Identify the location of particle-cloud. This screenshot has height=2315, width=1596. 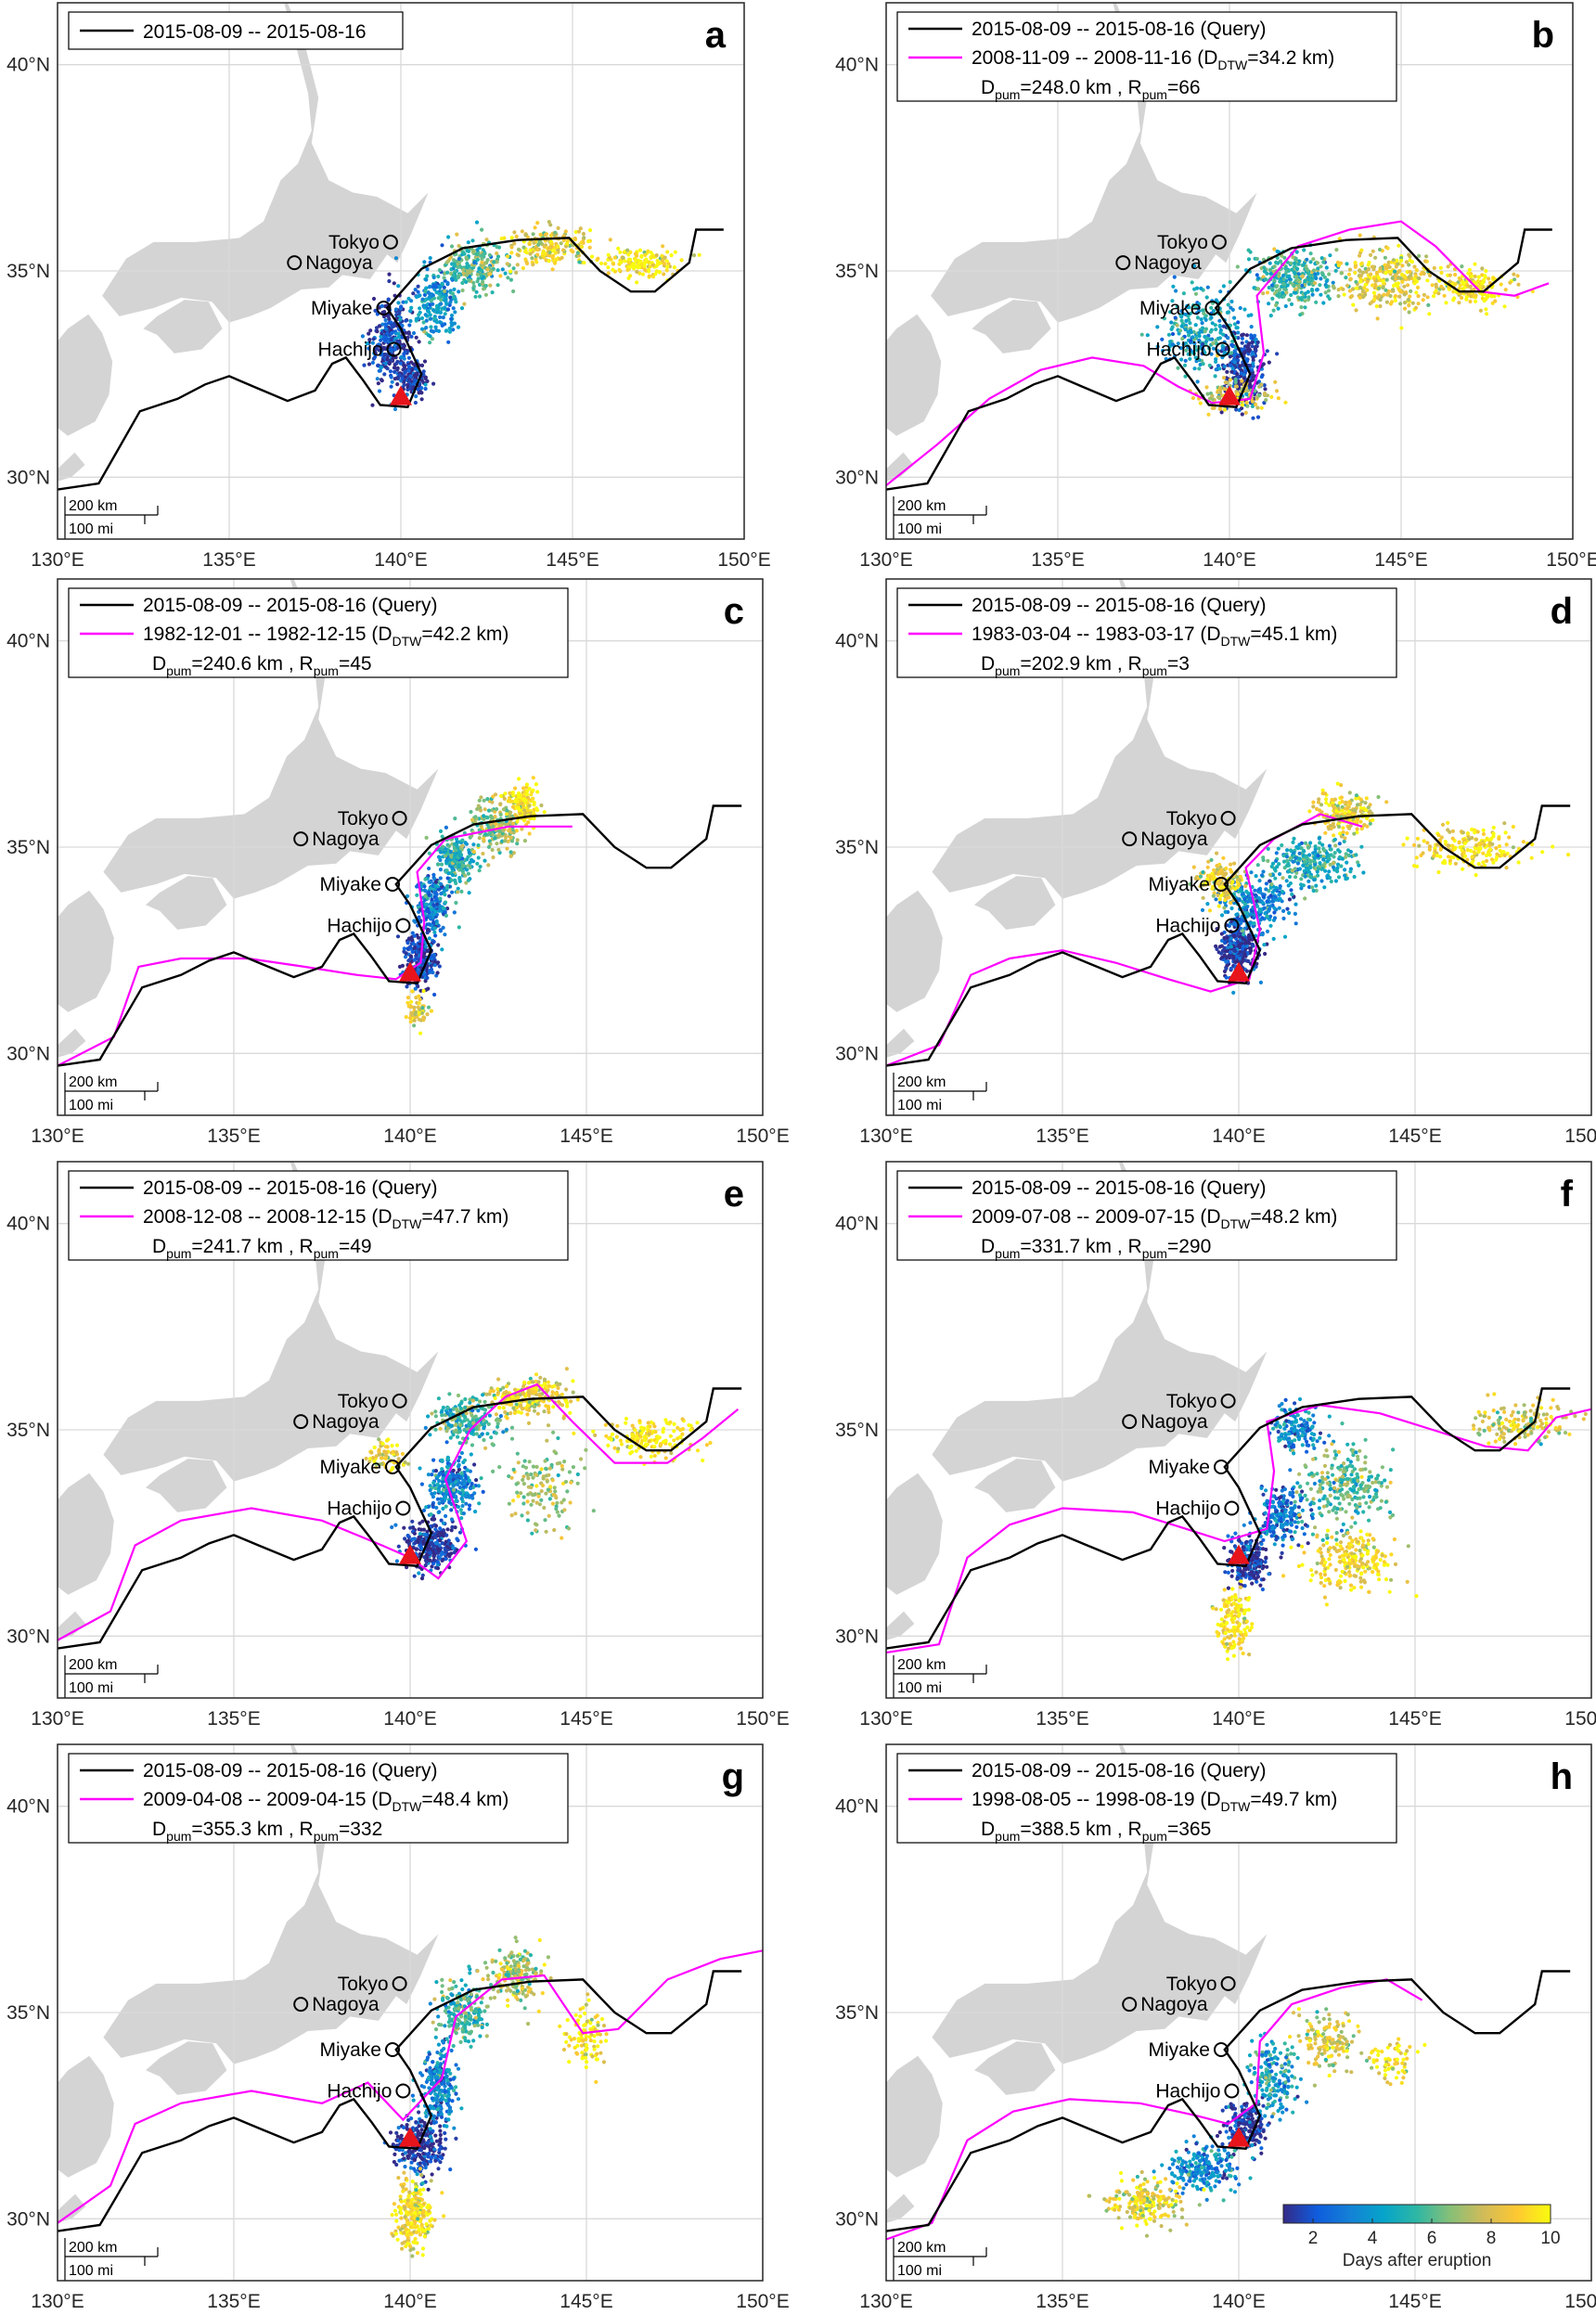
(530, 316).